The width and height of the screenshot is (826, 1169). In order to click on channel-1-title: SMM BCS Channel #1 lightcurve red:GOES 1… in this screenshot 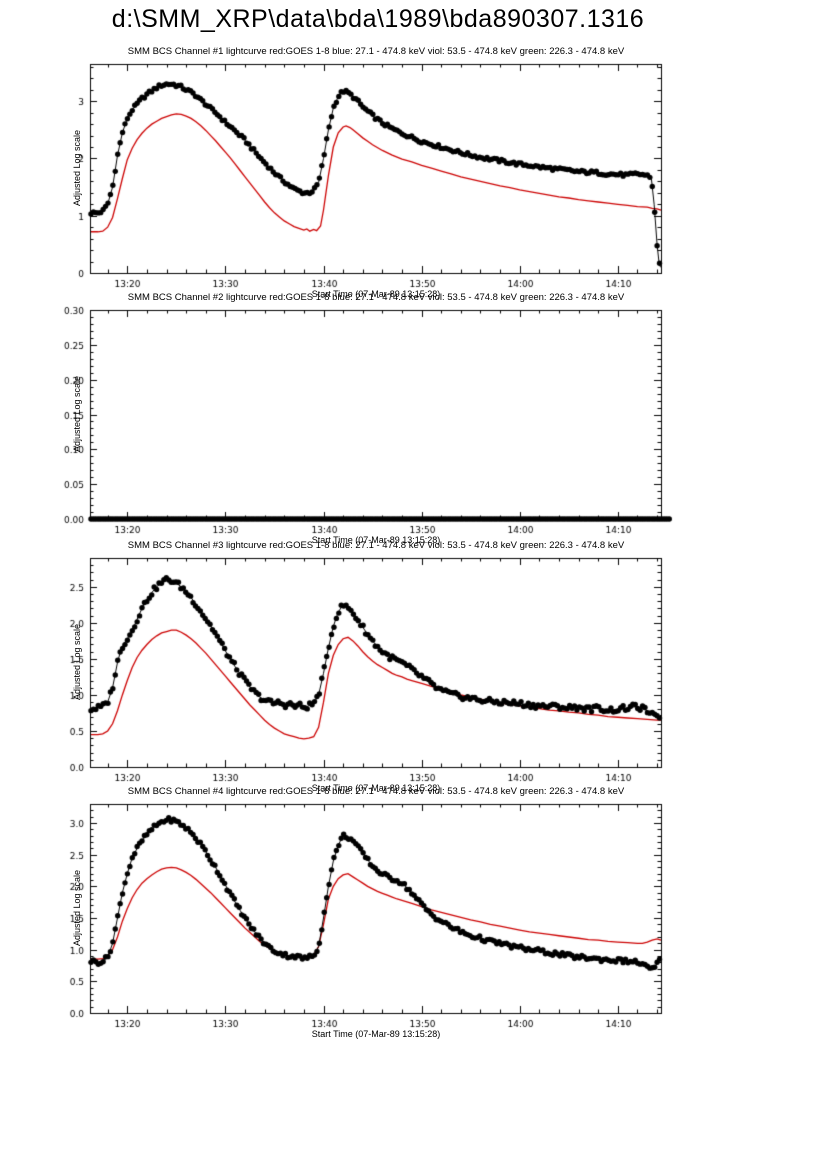, I will do `click(376, 51)`.